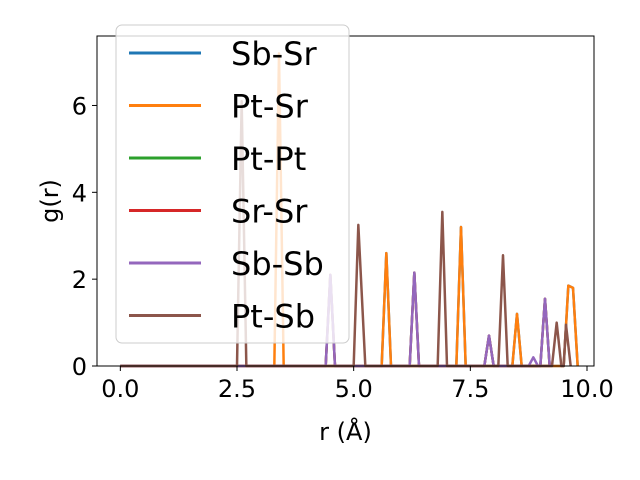  What do you see at coordinates (120, 389) in the screenshot?
I see `x-tick-label: 0.0` at bounding box center [120, 389].